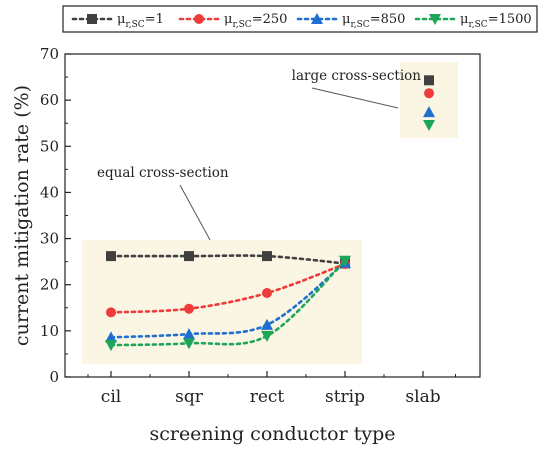 The image size is (550, 450). What do you see at coordinates (345, 397) in the screenshot?
I see `x-tick-label: strip` at bounding box center [345, 397].